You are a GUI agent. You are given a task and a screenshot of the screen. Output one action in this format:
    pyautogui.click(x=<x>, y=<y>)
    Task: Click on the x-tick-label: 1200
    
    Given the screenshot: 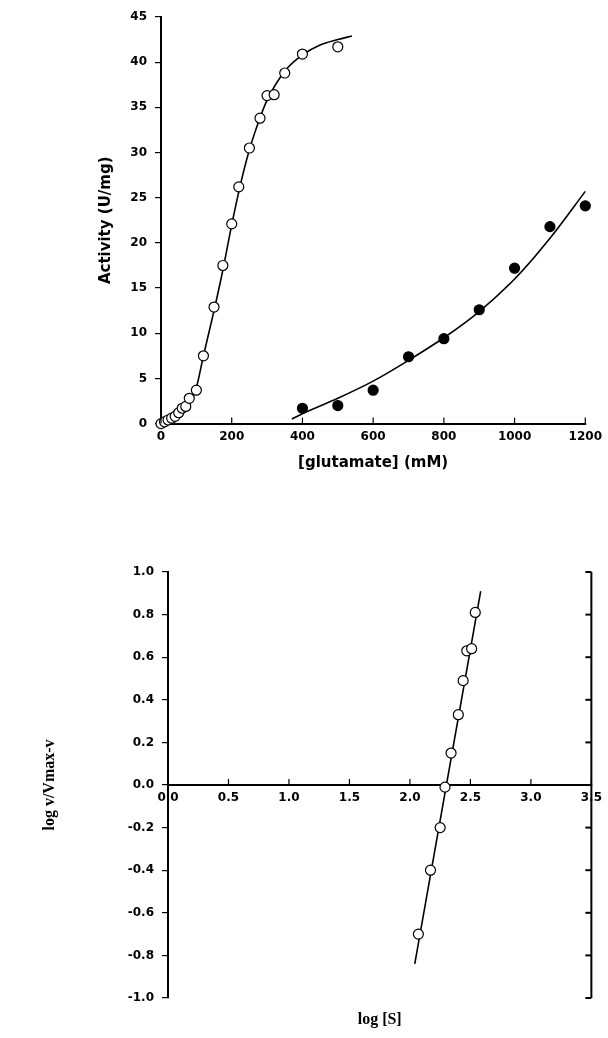 What is the action you would take?
    pyautogui.click(x=585, y=435)
    